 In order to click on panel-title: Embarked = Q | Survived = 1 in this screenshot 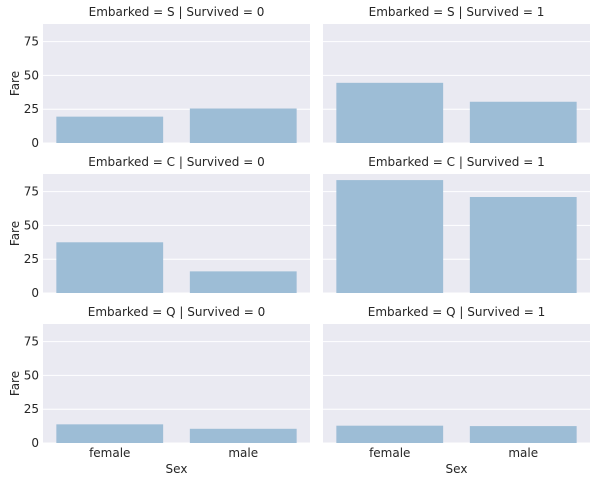, I will do `click(457, 312)`.